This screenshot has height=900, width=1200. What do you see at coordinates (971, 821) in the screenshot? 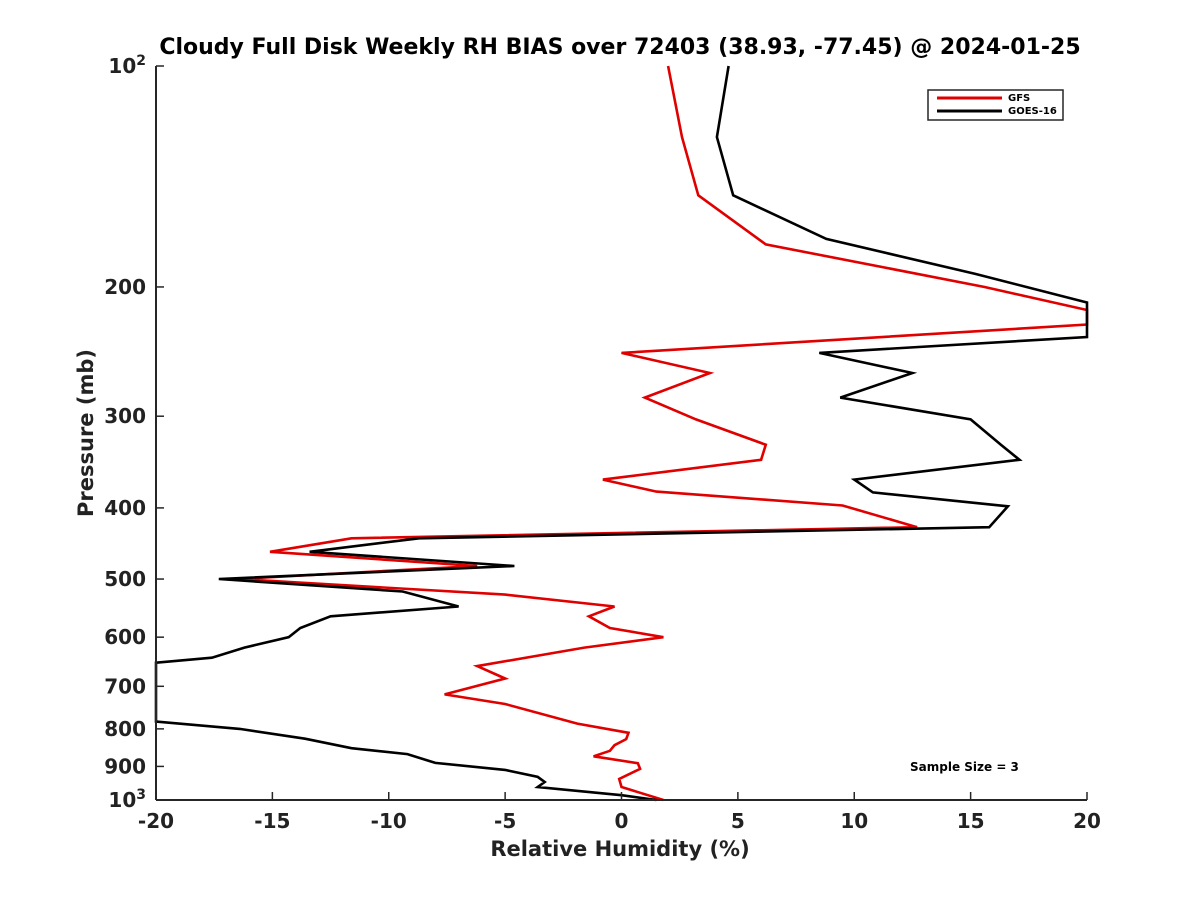
I see `x-tick-label: 15` at bounding box center [971, 821].